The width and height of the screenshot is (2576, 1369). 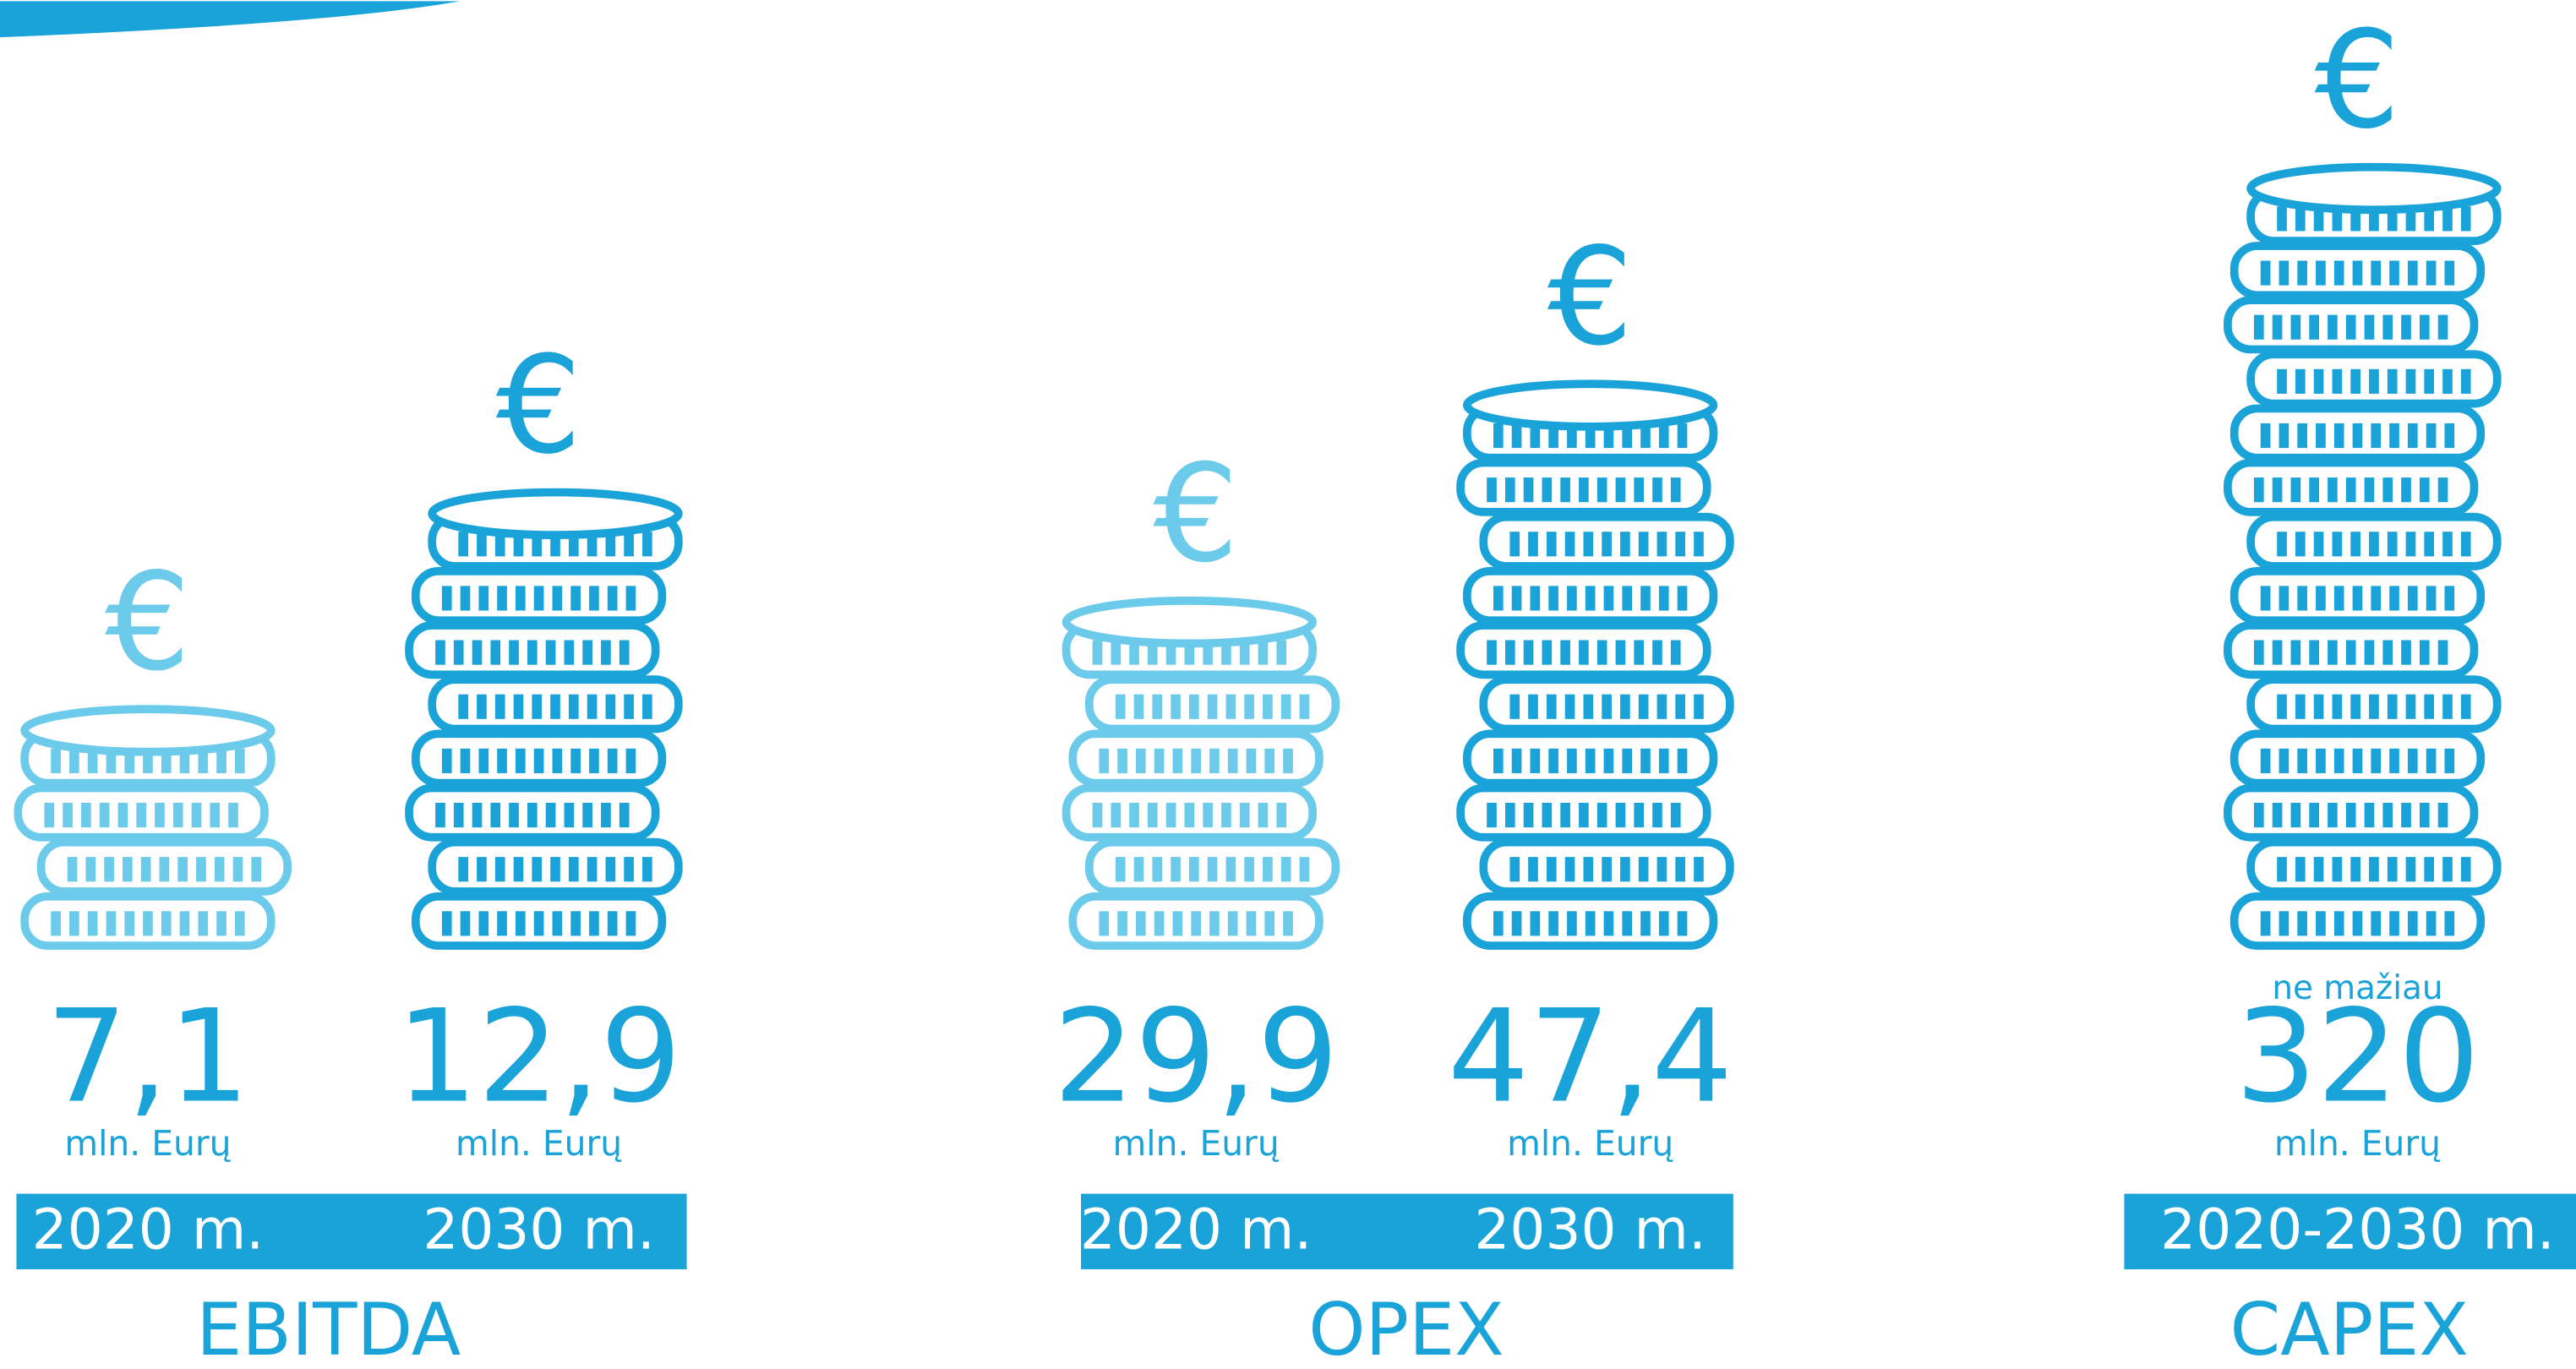 What do you see at coordinates (147, 1144) in the screenshot?
I see `unit: mln. Eurų` at bounding box center [147, 1144].